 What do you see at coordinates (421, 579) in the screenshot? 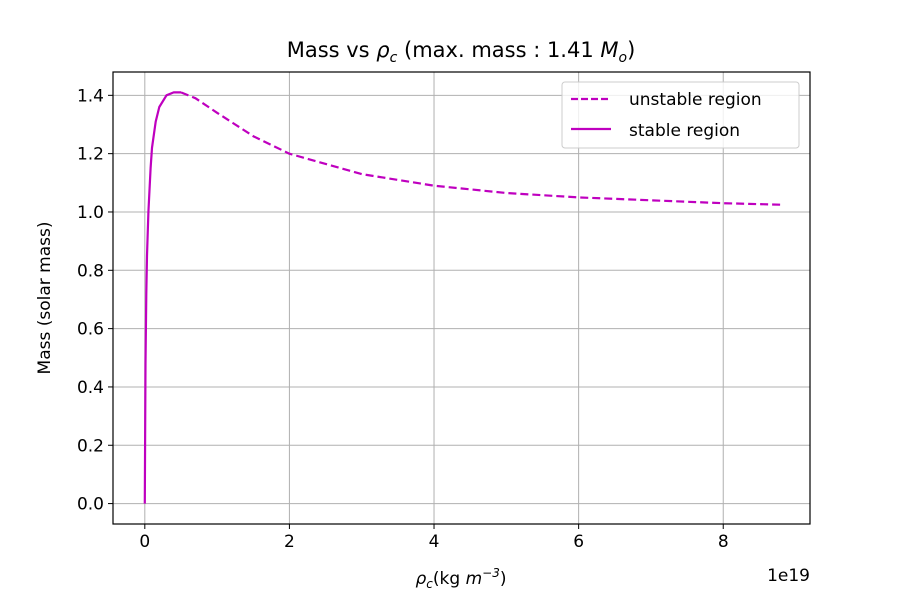
I see `xlabel-rho: ρ` at bounding box center [421, 579].